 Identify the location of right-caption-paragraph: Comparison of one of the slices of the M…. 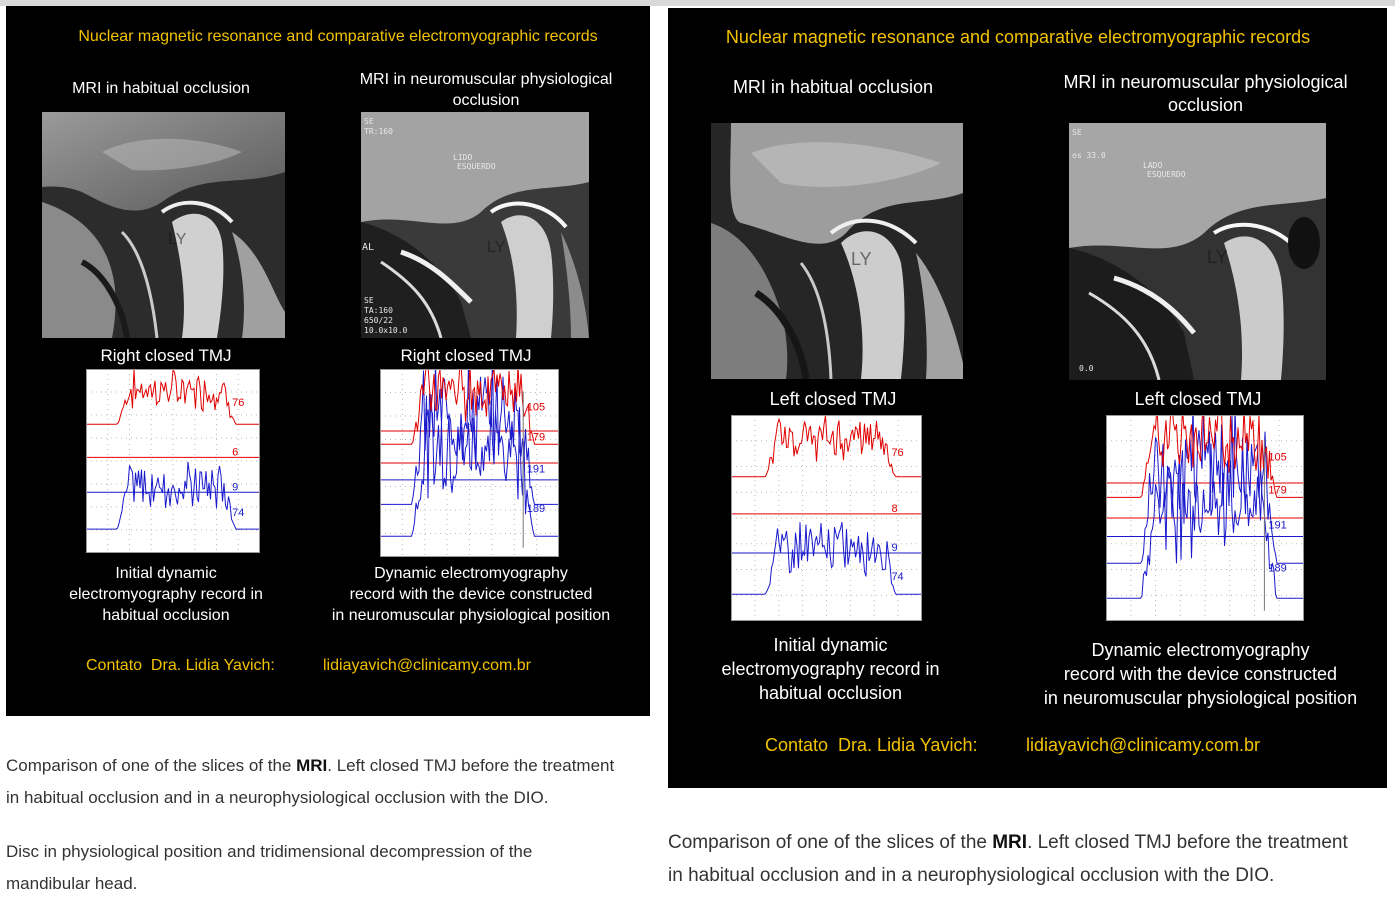
(1008, 859).